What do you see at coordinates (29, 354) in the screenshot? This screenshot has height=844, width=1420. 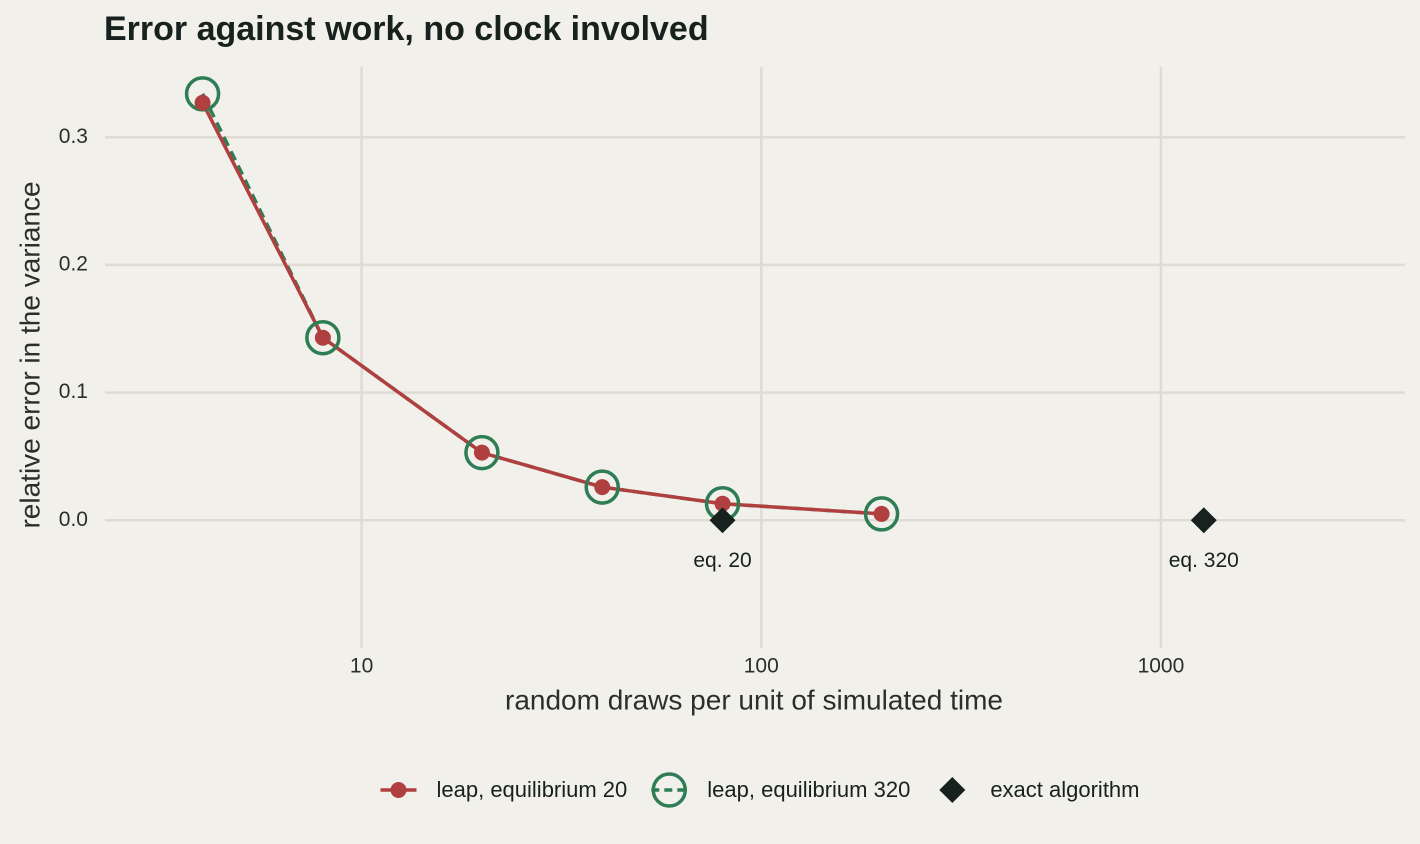 I see `y-axis-label: relative error in the variance` at bounding box center [29, 354].